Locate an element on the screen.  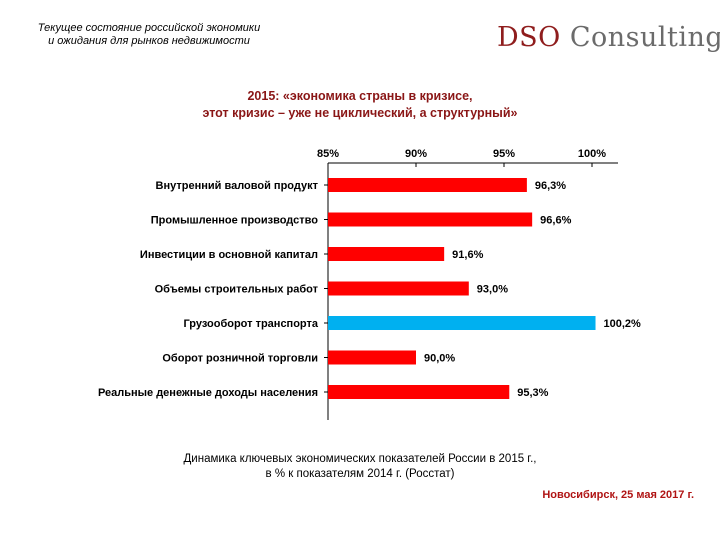
category-label: Внутренний валовой продукт is located at coordinates (237, 186).